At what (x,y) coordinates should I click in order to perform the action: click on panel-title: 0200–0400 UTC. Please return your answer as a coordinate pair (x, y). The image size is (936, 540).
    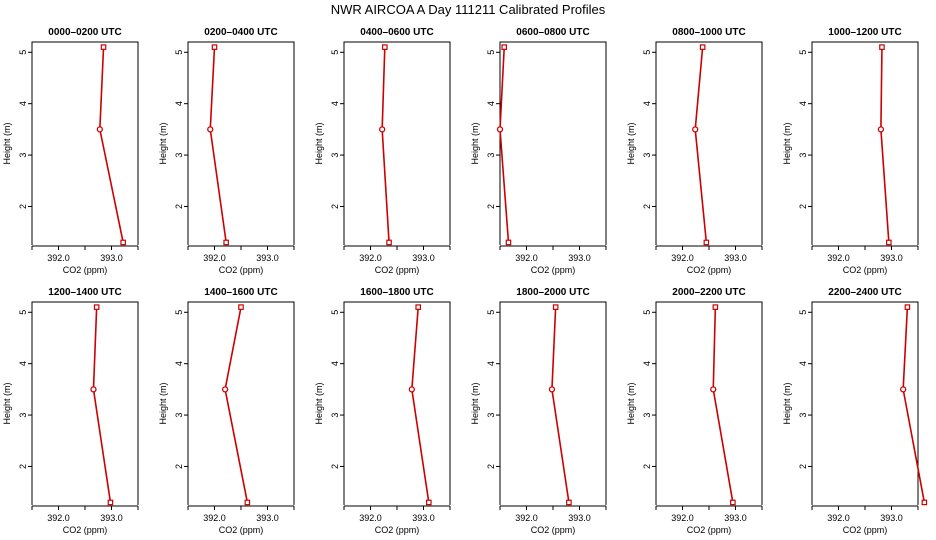
    Looking at the image, I should click on (240, 32).